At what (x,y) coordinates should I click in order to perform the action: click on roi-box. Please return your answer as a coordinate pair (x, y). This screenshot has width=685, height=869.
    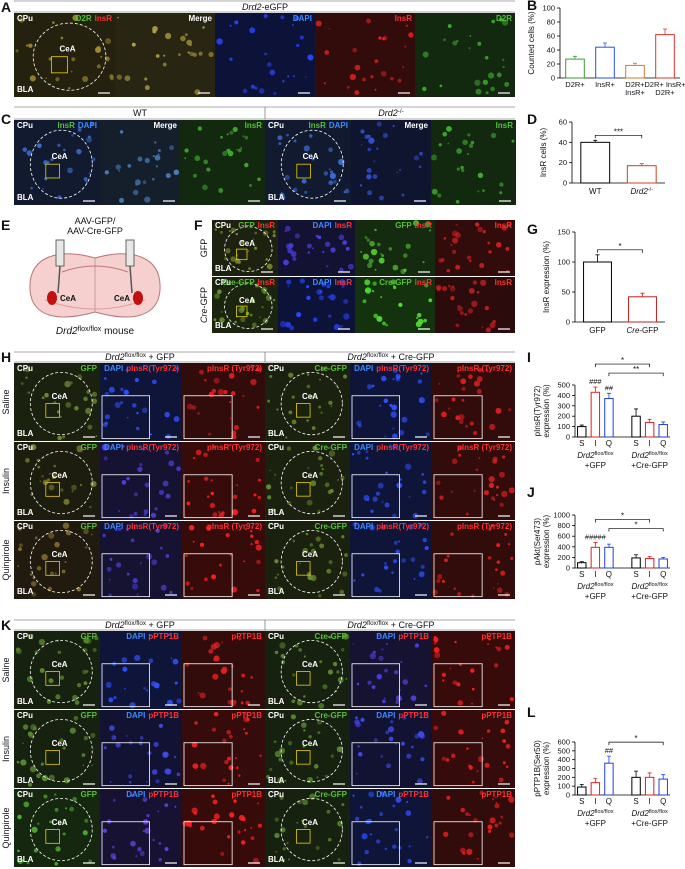
    Looking at the image, I should click on (52, 678).